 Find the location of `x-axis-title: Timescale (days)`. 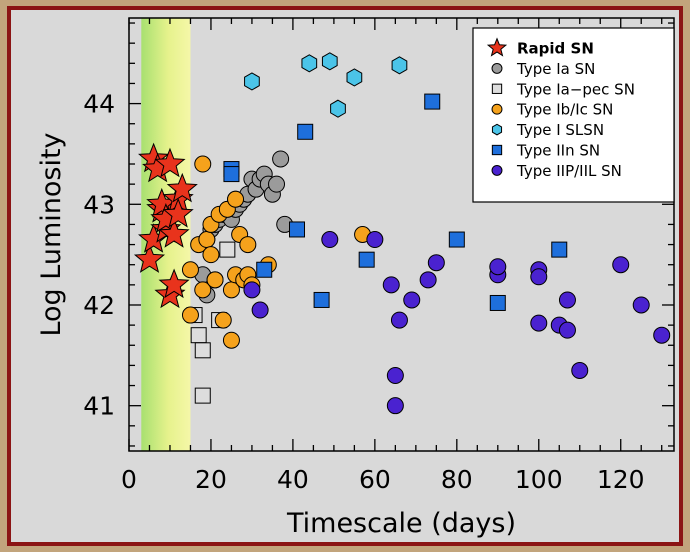

x-axis-title: Timescale (days) is located at coordinates (401, 523).